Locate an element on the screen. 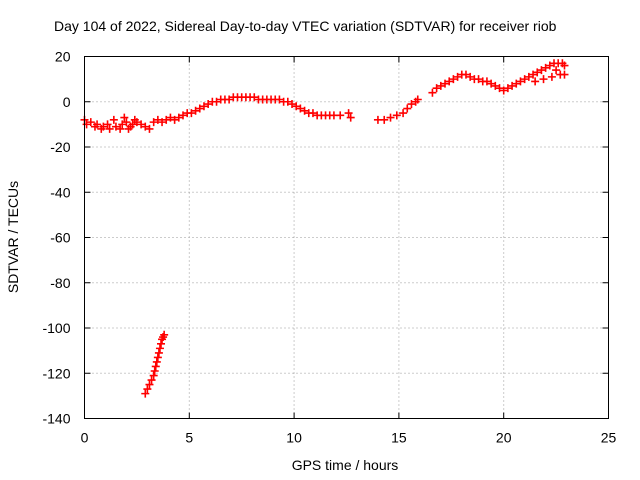 The height and width of the screenshot is (480, 640). y-tick-label: -80 is located at coordinates (60, 283).